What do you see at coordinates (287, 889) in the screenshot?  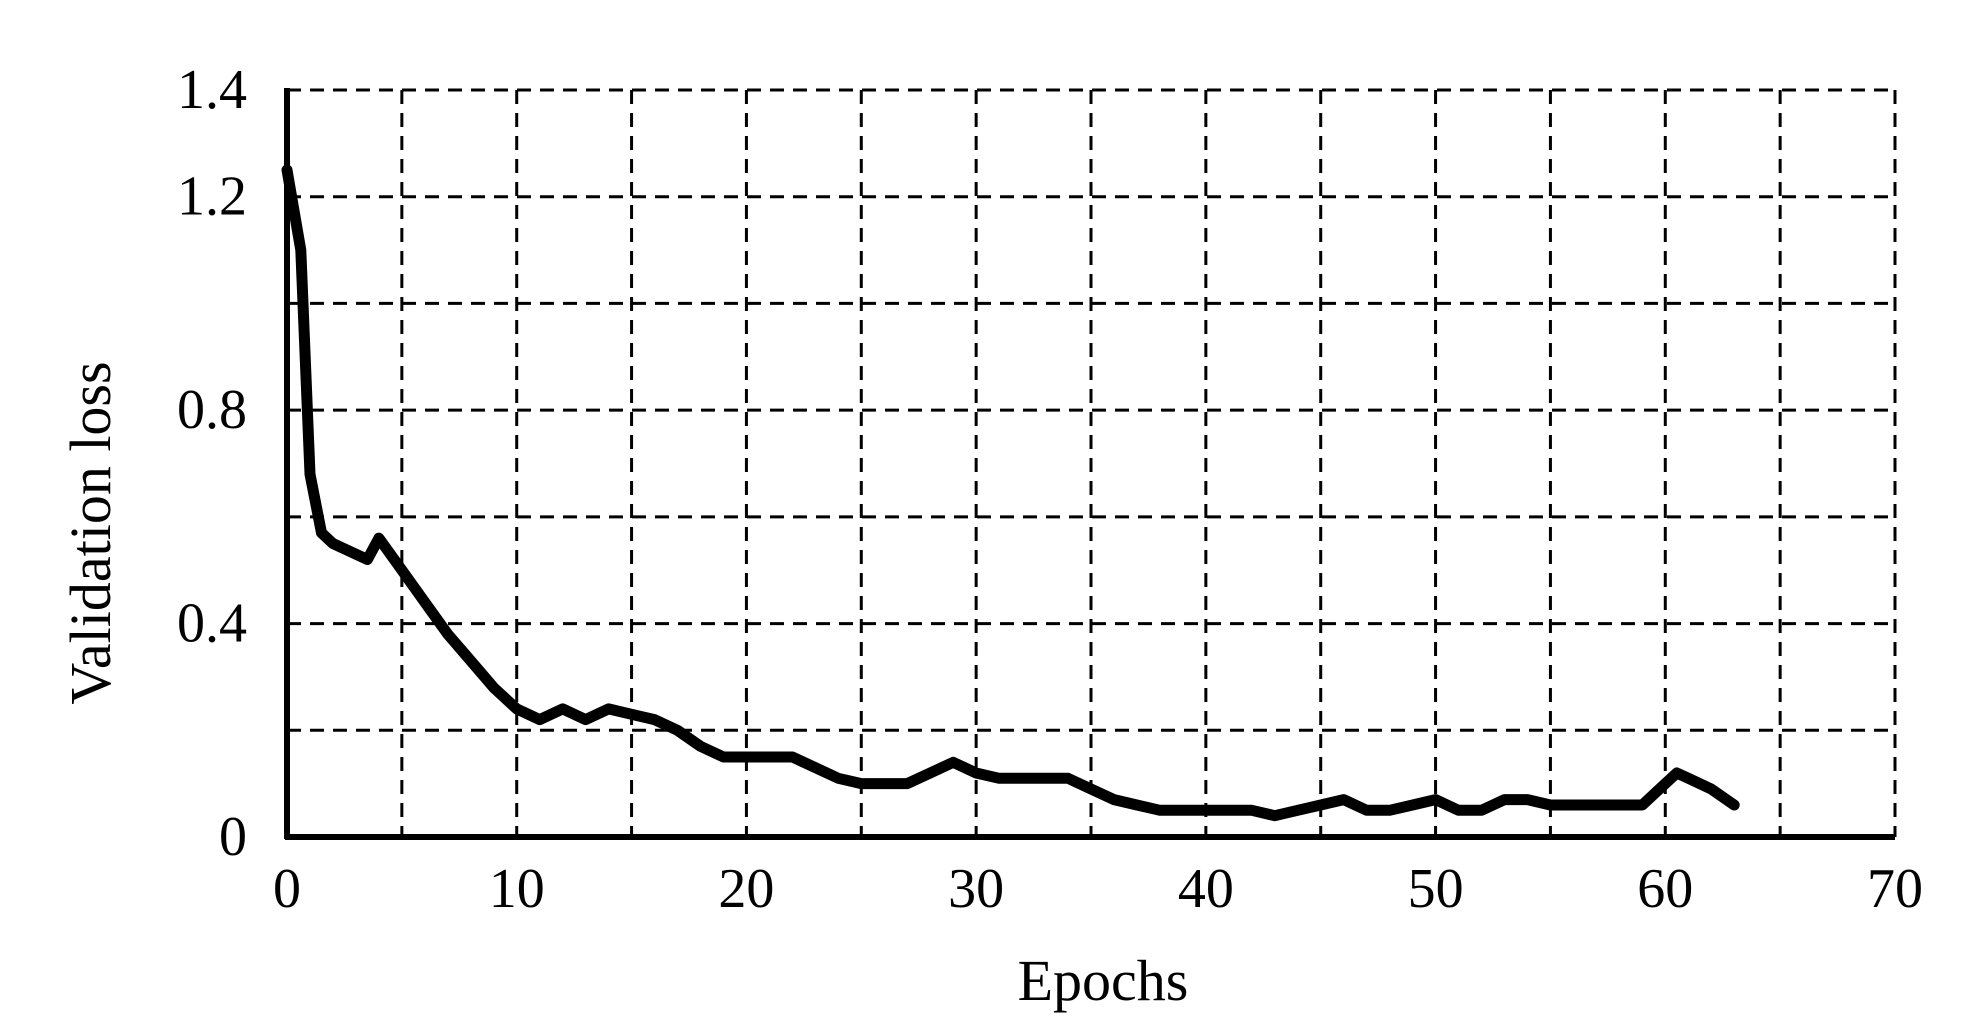 I see `x-tick-label: 0` at bounding box center [287, 889].